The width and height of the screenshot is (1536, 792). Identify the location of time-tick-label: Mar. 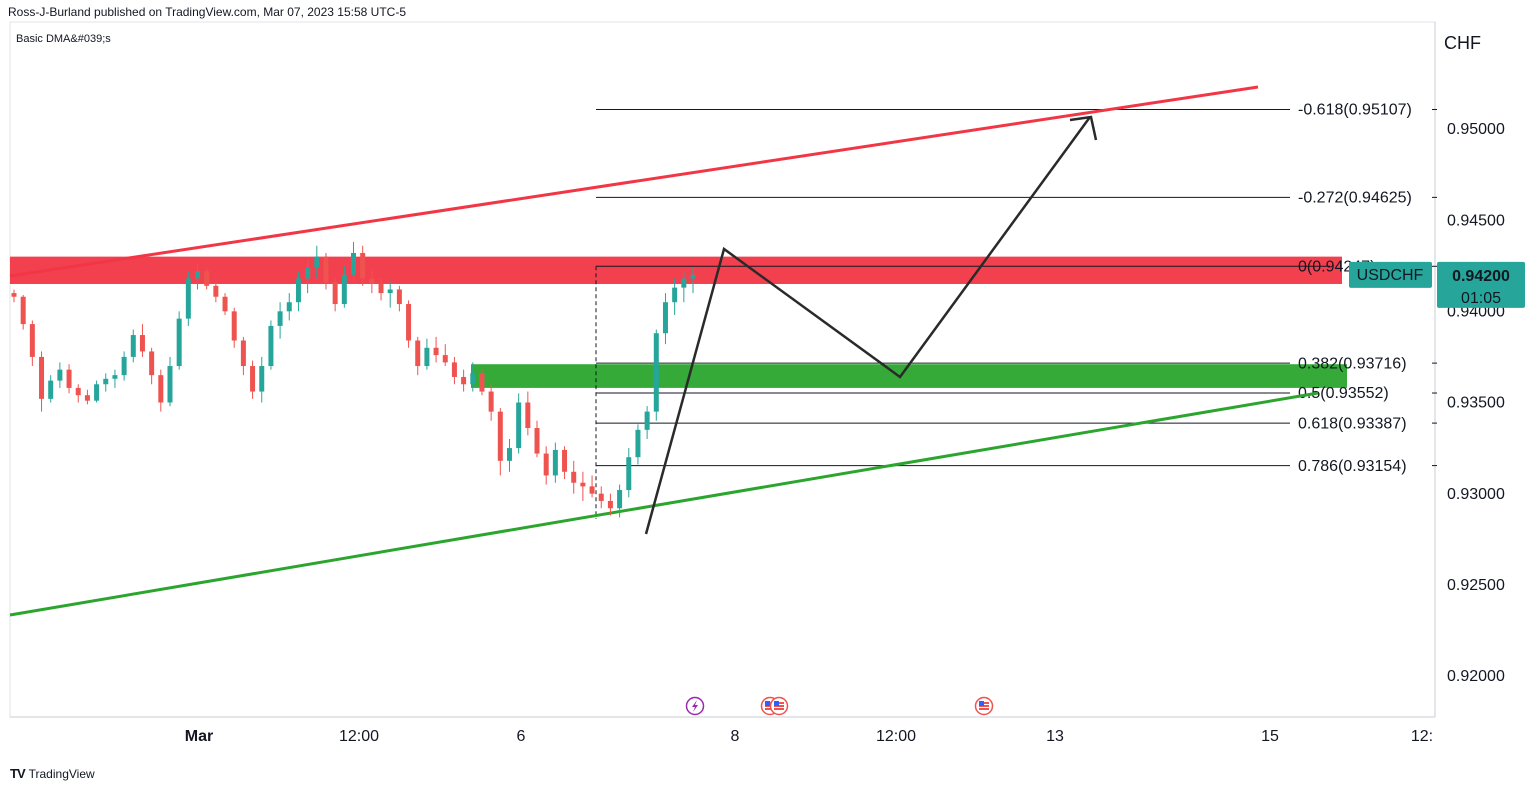
(199, 736).